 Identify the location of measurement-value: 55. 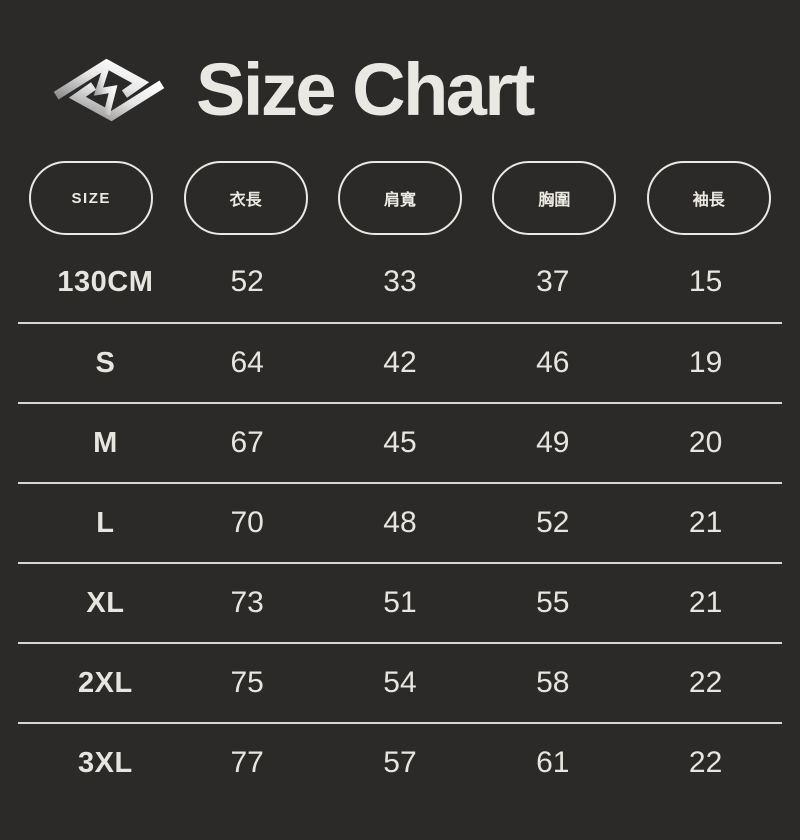
(553, 602).